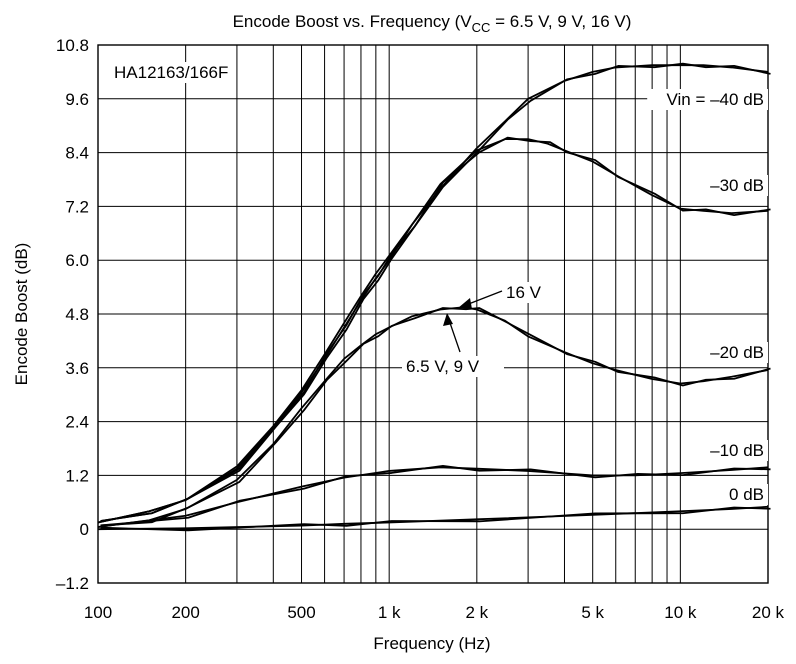 The height and width of the screenshot is (664, 796). Describe the element at coordinates (592, 612) in the screenshot. I see `x-tick-label: 5 k` at that location.